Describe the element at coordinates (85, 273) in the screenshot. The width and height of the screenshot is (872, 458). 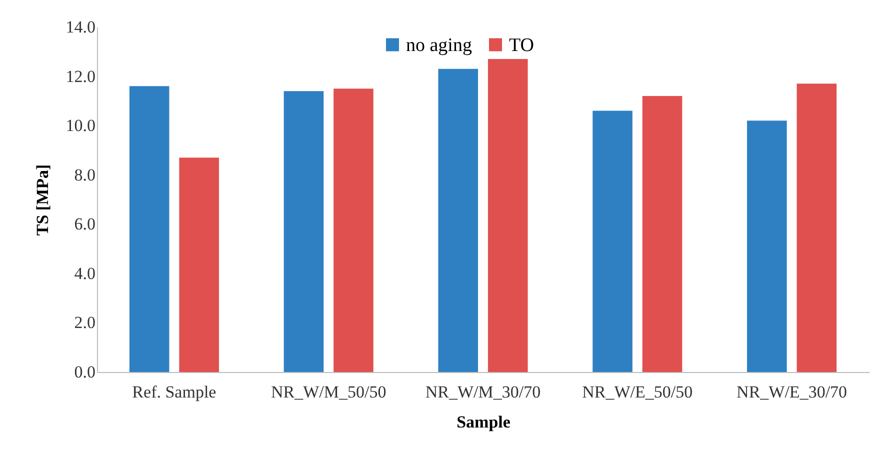
I see `y-tick-label: 4.0` at that location.